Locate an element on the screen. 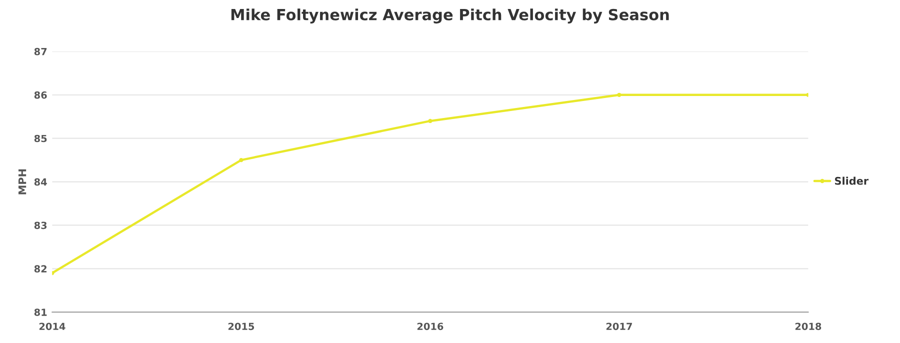 This screenshot has height=343, width=900. x-tick-label: 2015 is located at coordinates (241, 326).